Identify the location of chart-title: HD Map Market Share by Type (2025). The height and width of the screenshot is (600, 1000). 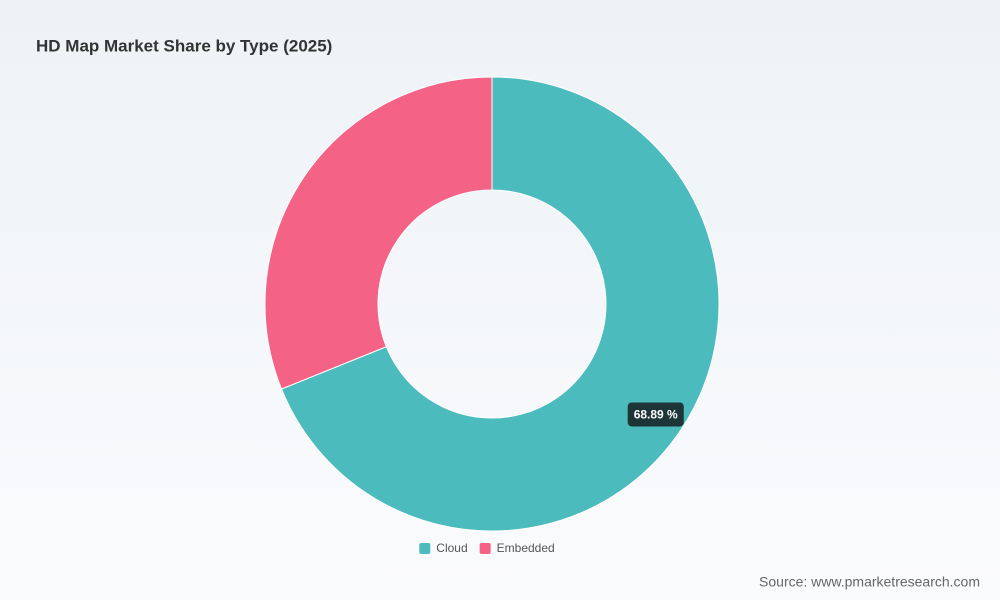
(184, 45).